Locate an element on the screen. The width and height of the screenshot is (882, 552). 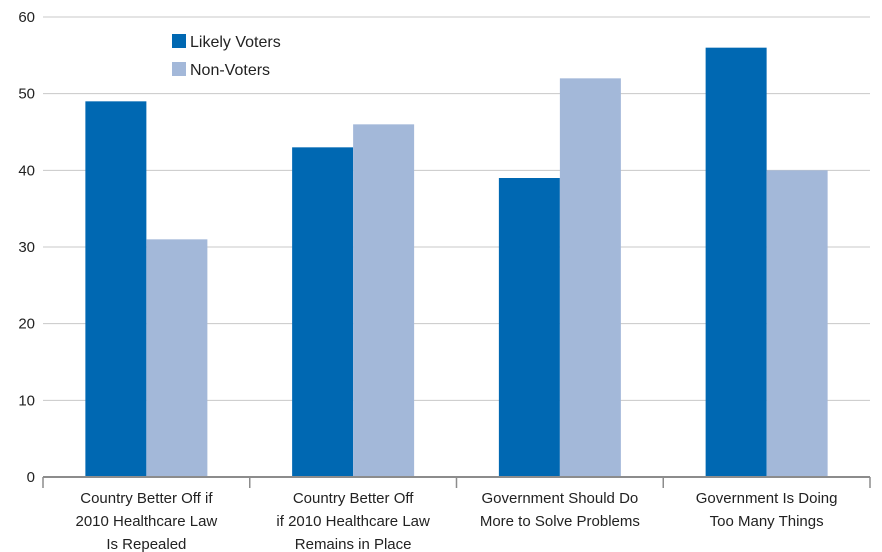
legend: Likely Voters Non-Voters is located at coordinates (226, 56).